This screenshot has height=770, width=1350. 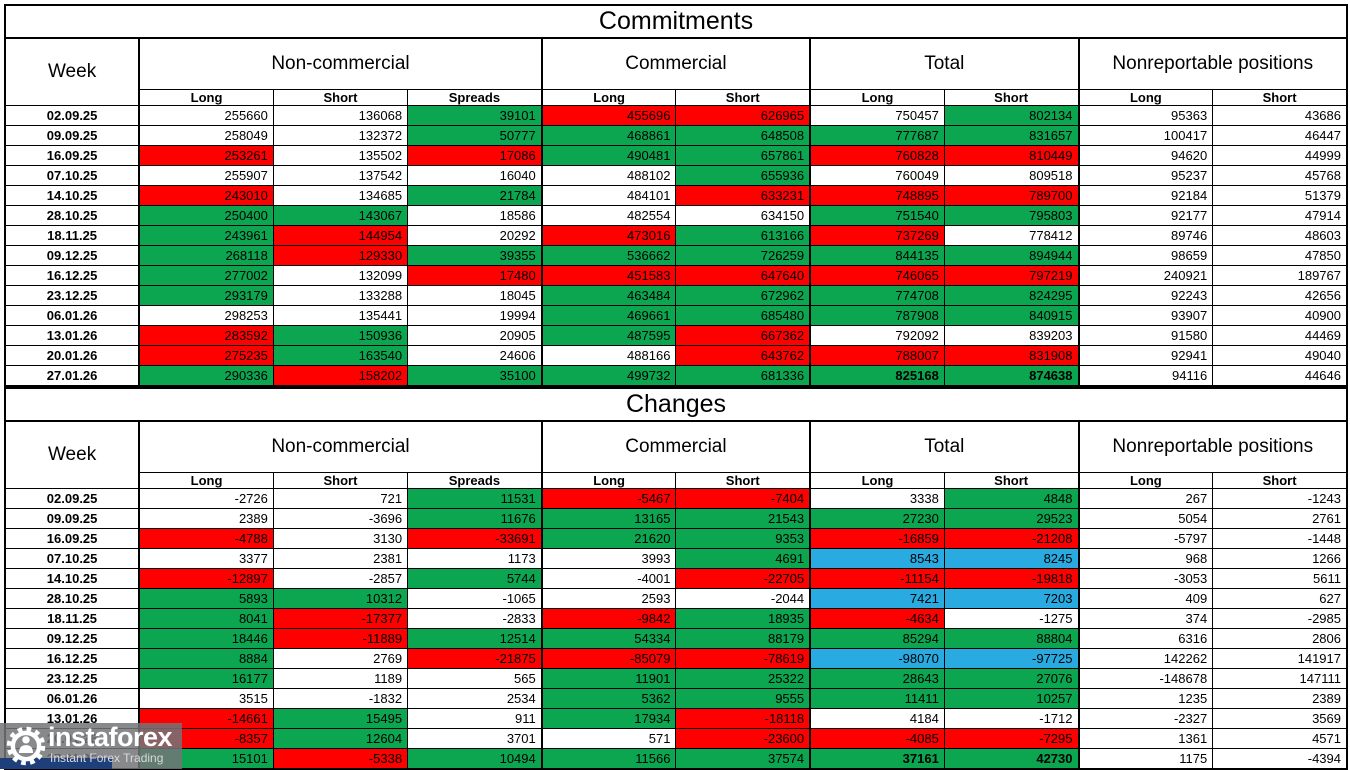 I want to click on value-cell: -2833, so click(x=475, y=618).